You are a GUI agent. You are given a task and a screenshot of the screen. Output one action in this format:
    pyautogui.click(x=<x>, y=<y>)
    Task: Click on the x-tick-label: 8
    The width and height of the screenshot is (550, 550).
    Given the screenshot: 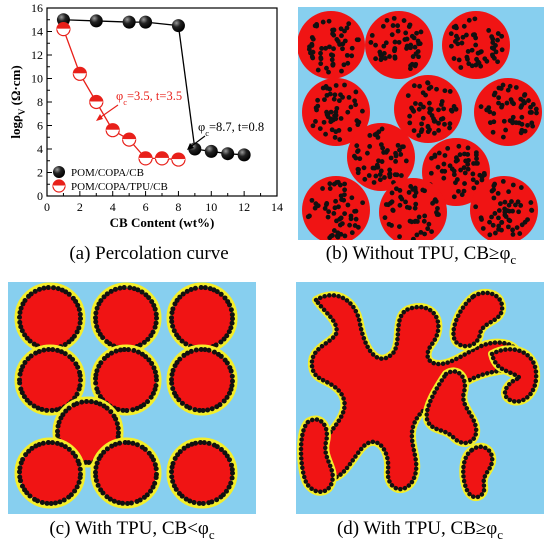 What is the action you would take?
    pyautogui.click(x=178, y=207)
    